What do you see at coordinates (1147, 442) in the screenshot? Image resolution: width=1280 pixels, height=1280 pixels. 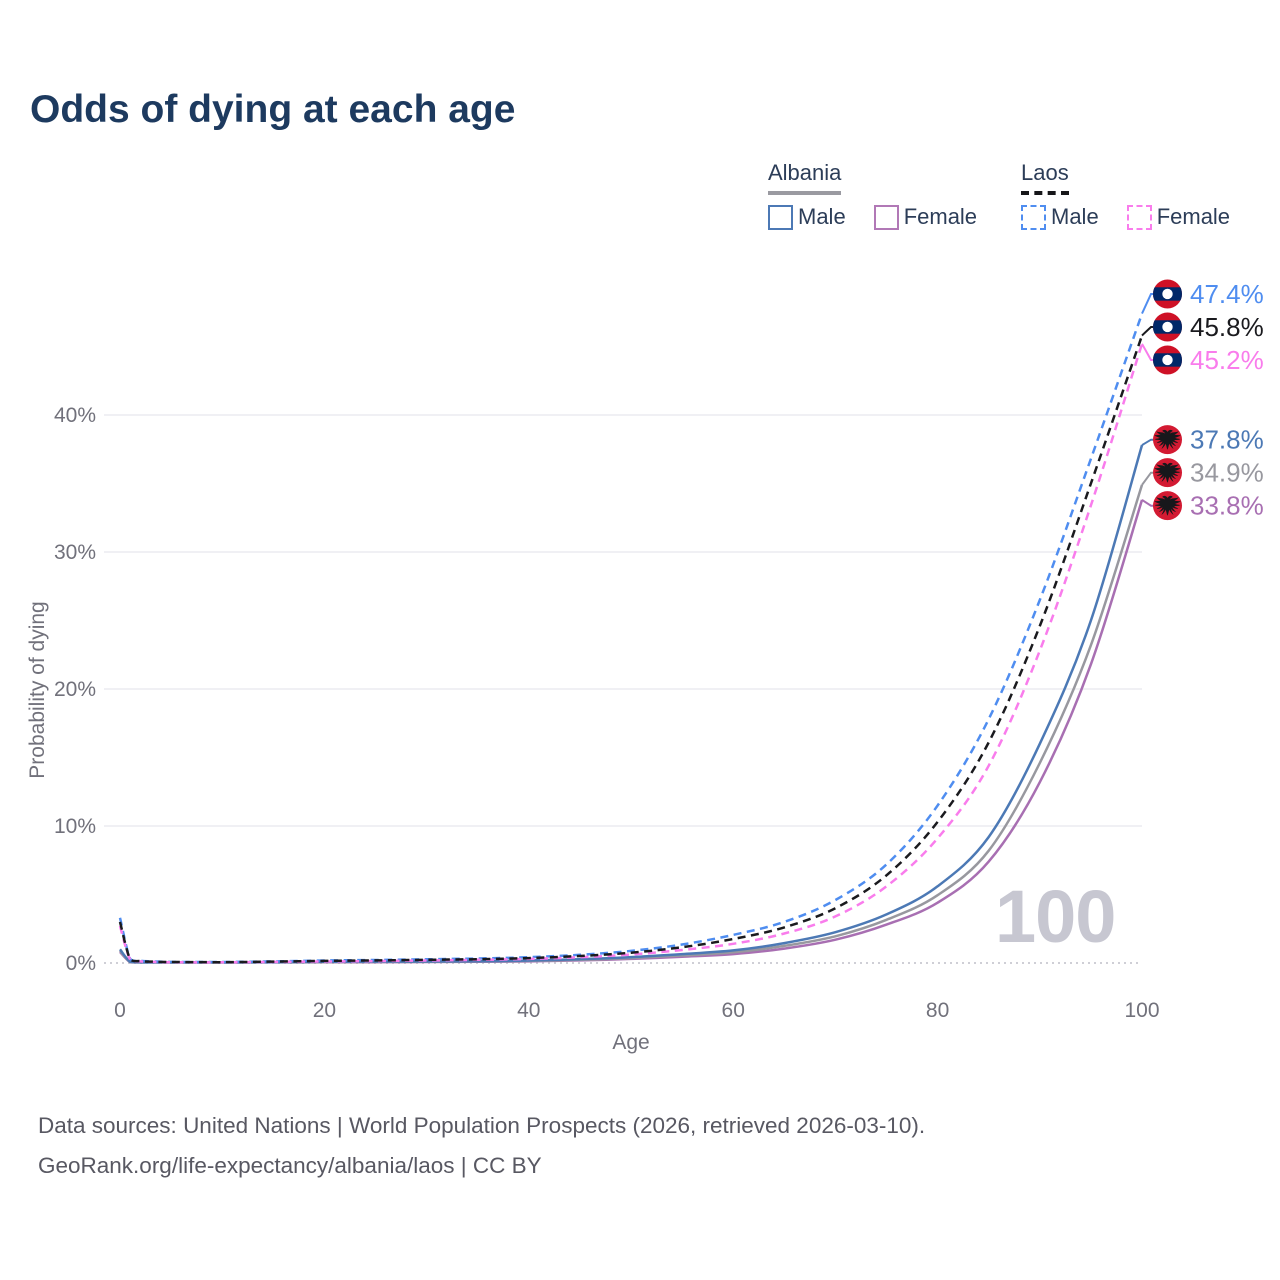 I see `end-connector-albania-male` at bounding box center [1147, 442].